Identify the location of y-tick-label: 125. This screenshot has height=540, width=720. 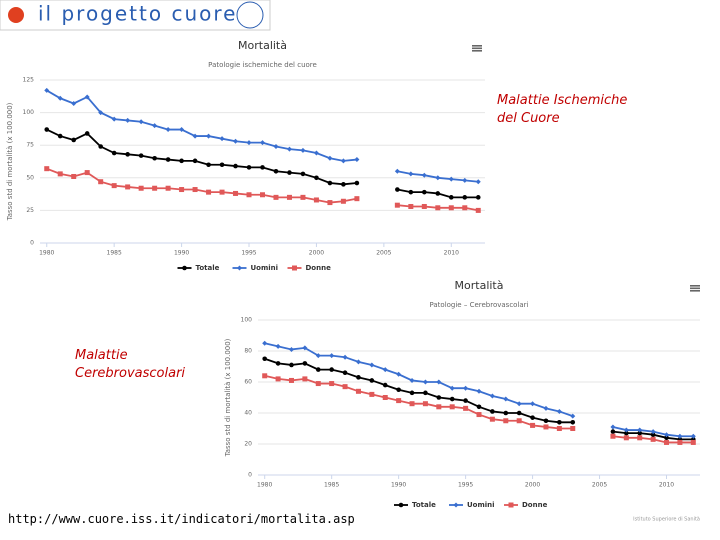
(29, 80).